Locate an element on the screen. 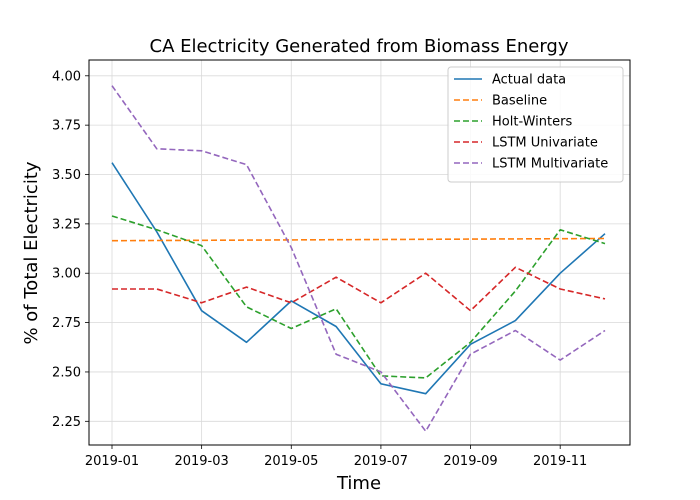  y-axis-title: % of Total Electricity is located at coordinates (31, 252).